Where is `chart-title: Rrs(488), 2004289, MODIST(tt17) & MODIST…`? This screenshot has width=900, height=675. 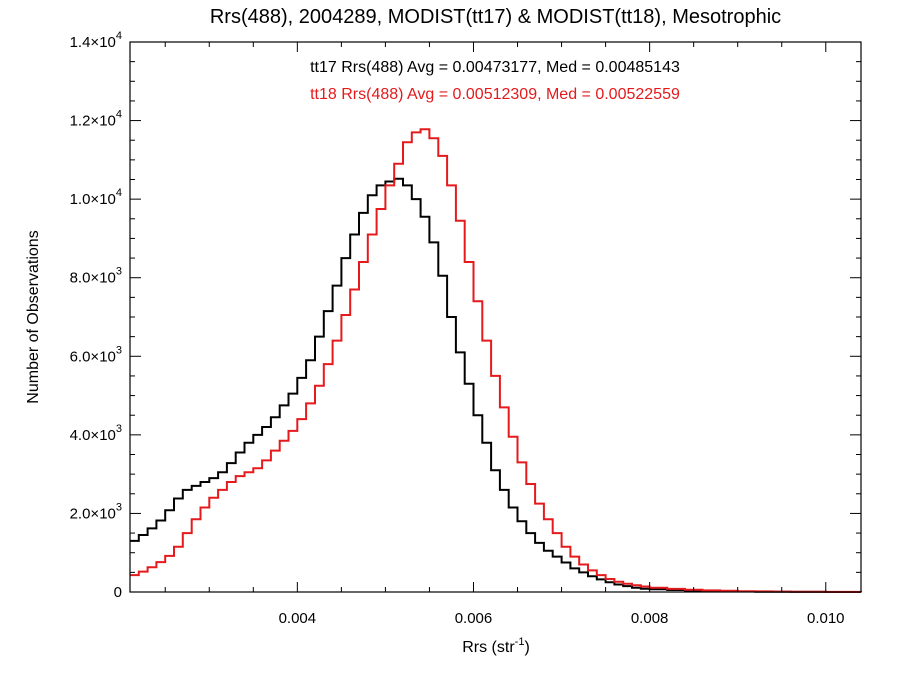
chart-title: Rrs(488), 2004289, MODIST(tt17) & MODIST… is located at coordinates (495, 17).